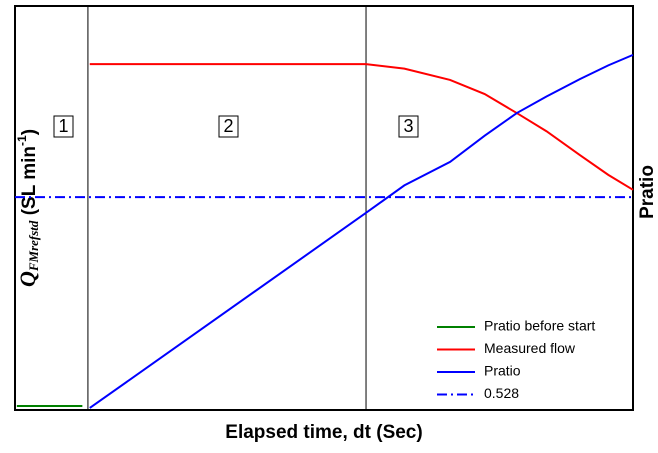 This screenshot has height=453, width=658. What do you see at coordinates (323, 432) in the screenshot?
I see `x-axis-label: Elapsed time, dt (Sec)` at bounding box center [323, 432].